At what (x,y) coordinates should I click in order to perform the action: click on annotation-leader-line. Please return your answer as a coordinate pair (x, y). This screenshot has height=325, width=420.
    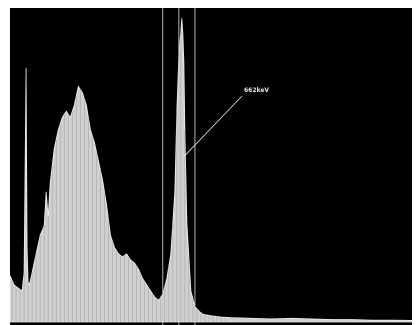
    Looking at the image, I should click on (212, 126).